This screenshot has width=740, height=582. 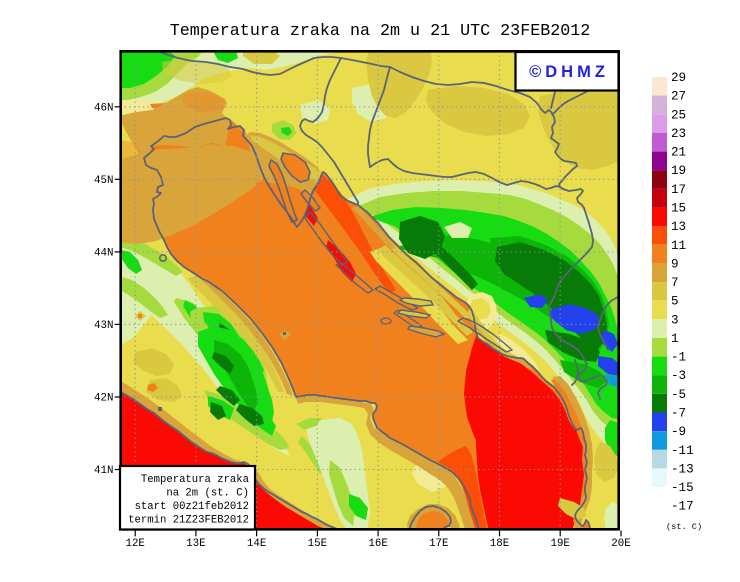 I want to click on svg-text: (st. C), so click(x=684, y=527).